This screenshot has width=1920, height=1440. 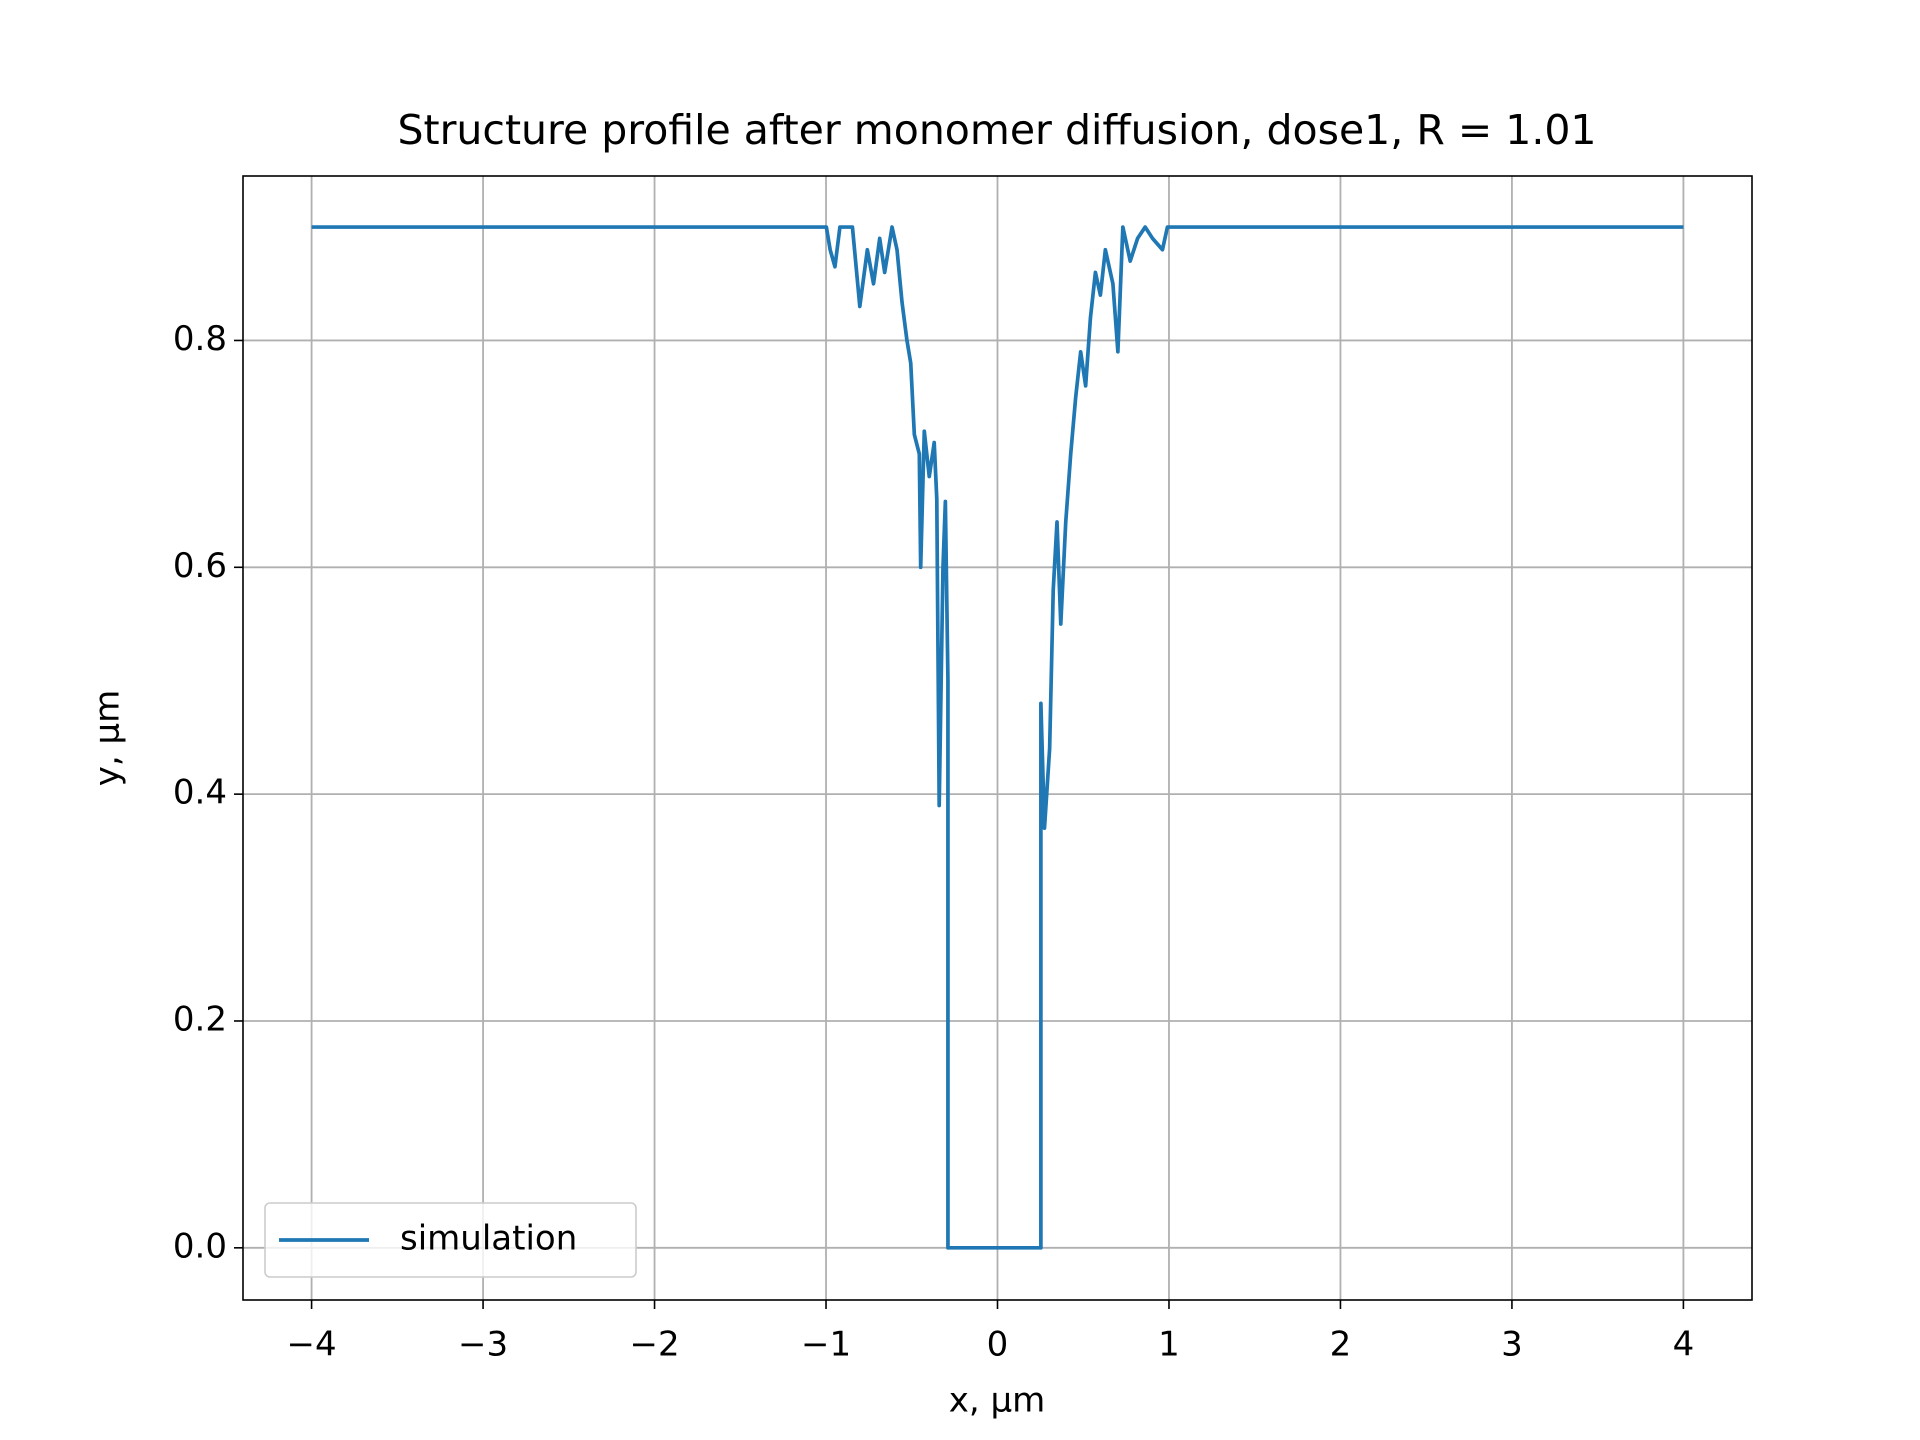 I want to click on legend-label: simulation, so click(x=488, y=1239).